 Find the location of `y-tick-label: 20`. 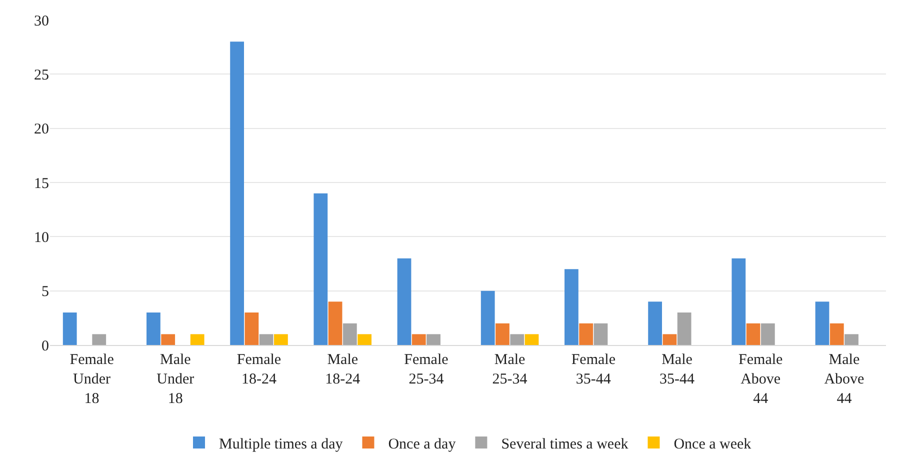

y-tick-label: 20 is located at coordinates (41, 130).